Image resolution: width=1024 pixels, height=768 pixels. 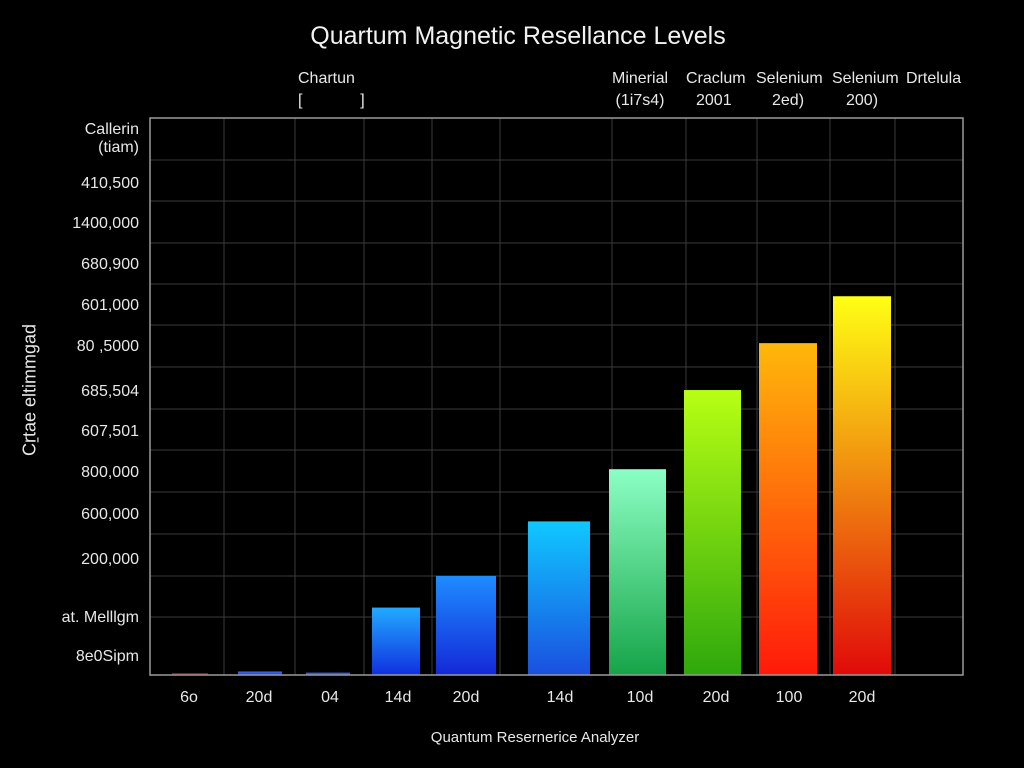 What do you see at coordinates (716, 89) in the screenshot?
I see `legend-label-craclum: Craclum 2001` at bounding box center [716, 89].